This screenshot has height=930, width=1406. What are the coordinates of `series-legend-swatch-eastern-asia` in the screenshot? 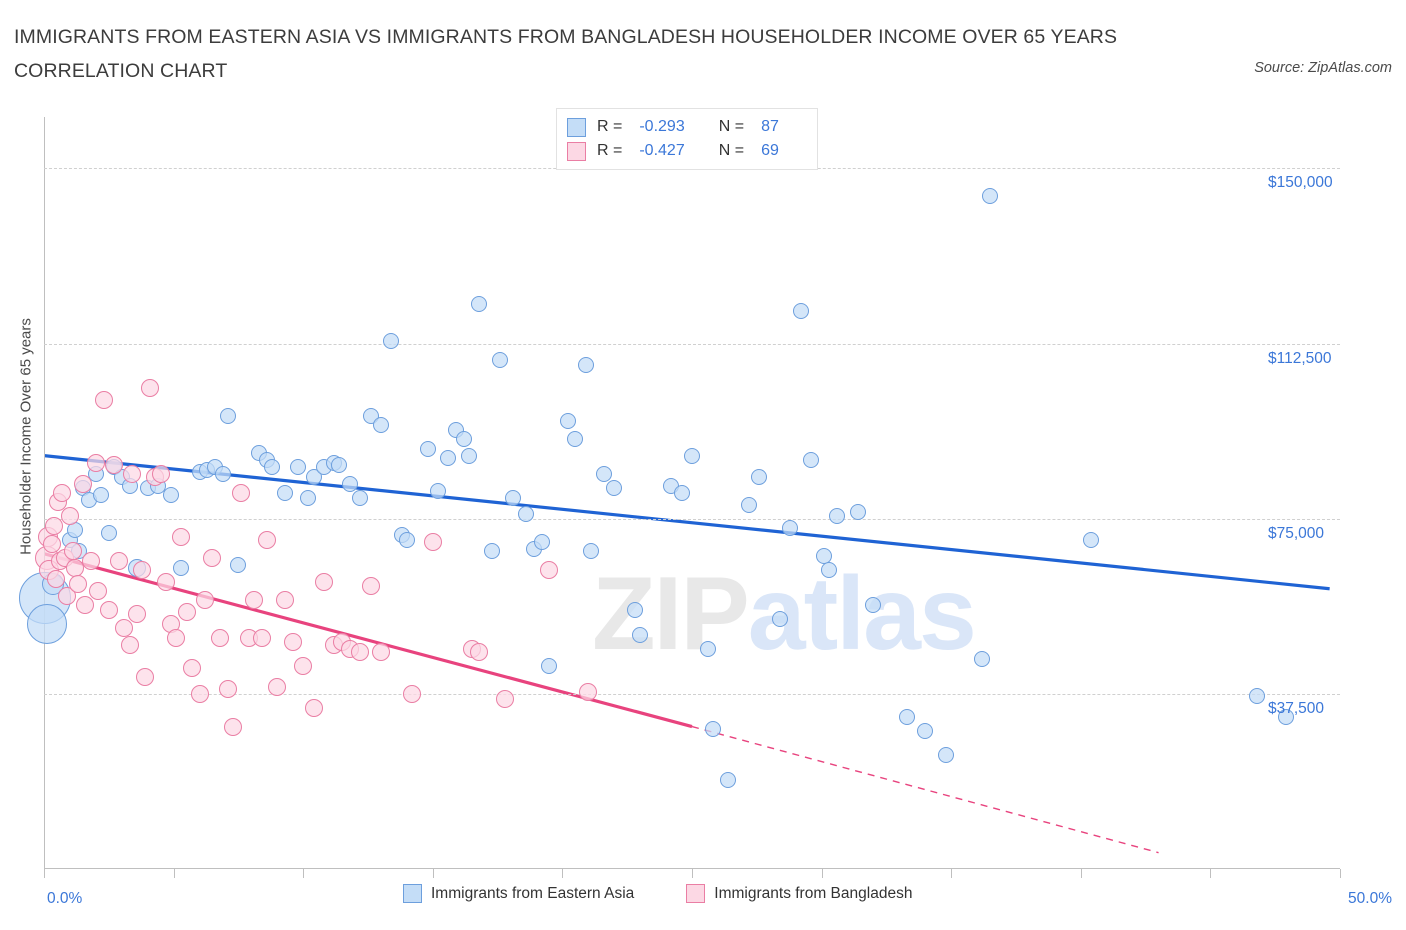 It's located at (412, 893).